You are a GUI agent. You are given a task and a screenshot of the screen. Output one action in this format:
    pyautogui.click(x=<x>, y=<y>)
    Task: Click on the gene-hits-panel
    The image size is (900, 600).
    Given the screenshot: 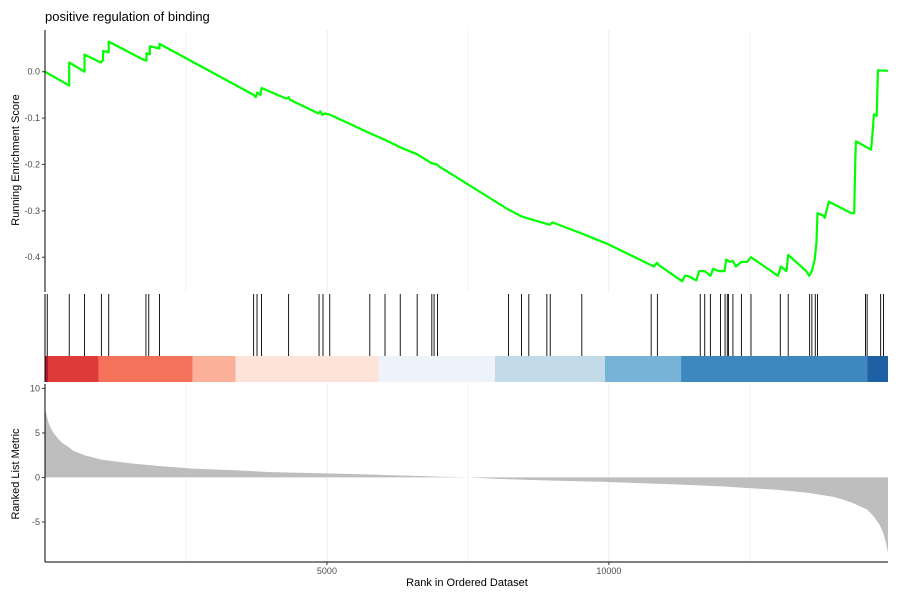 What is the action you would take?
    pyautogui.click(x=465, y=325)
    